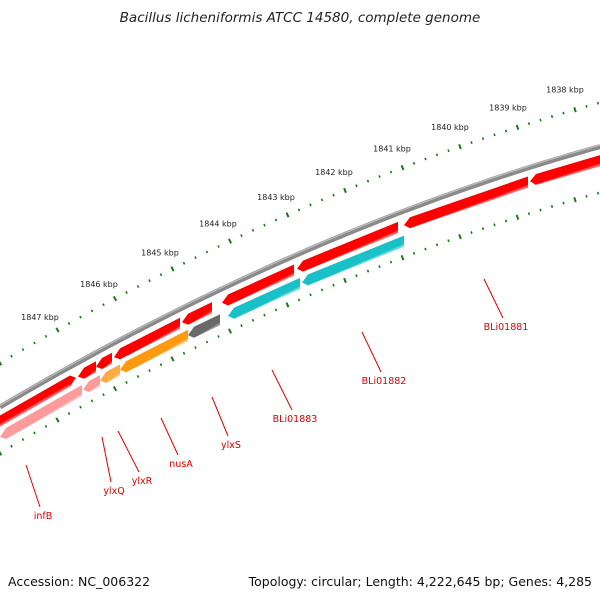 The height and width of the screenshot is (600, 600). What do you see at coordinates (231, 445) in the screenshot?
I see `gene-label-ylxS: ylxS` at bounding box center [231, 445].